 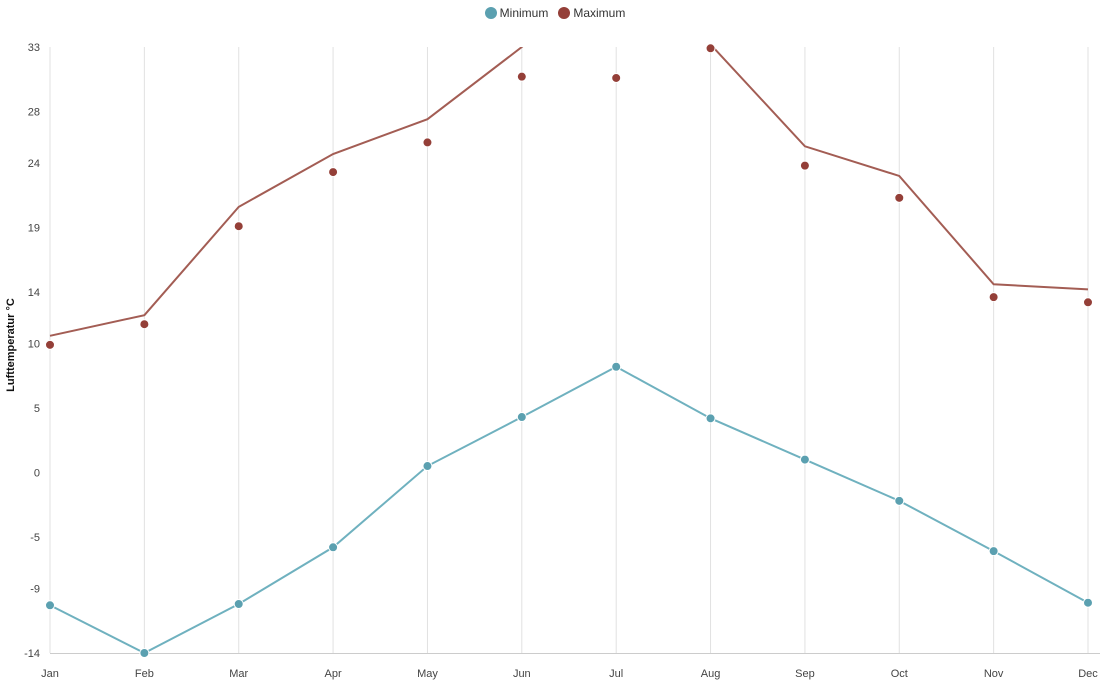 What do you see at coordinates (900, 169) in the screenshot?
I see `series-line-maximum` at bounding box center [900, 169].